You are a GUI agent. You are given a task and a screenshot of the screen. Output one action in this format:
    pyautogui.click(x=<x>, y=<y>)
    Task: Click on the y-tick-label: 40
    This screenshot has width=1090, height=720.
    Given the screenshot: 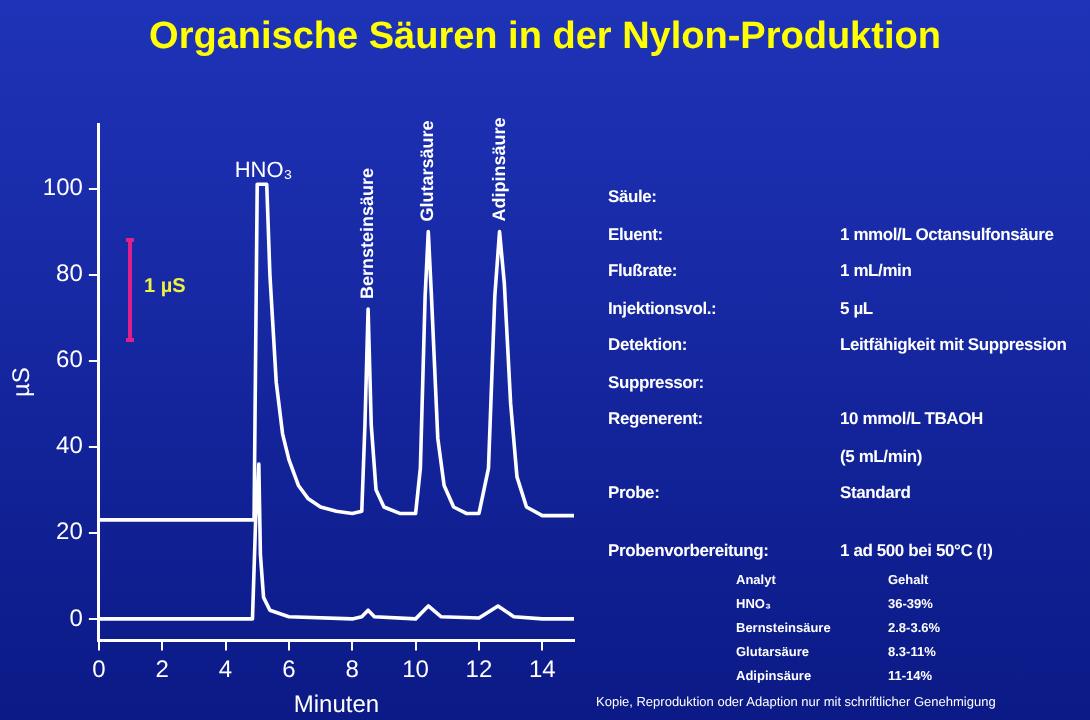 What is the action you would take?
    pyautogui.click(x=70, y=445)
    